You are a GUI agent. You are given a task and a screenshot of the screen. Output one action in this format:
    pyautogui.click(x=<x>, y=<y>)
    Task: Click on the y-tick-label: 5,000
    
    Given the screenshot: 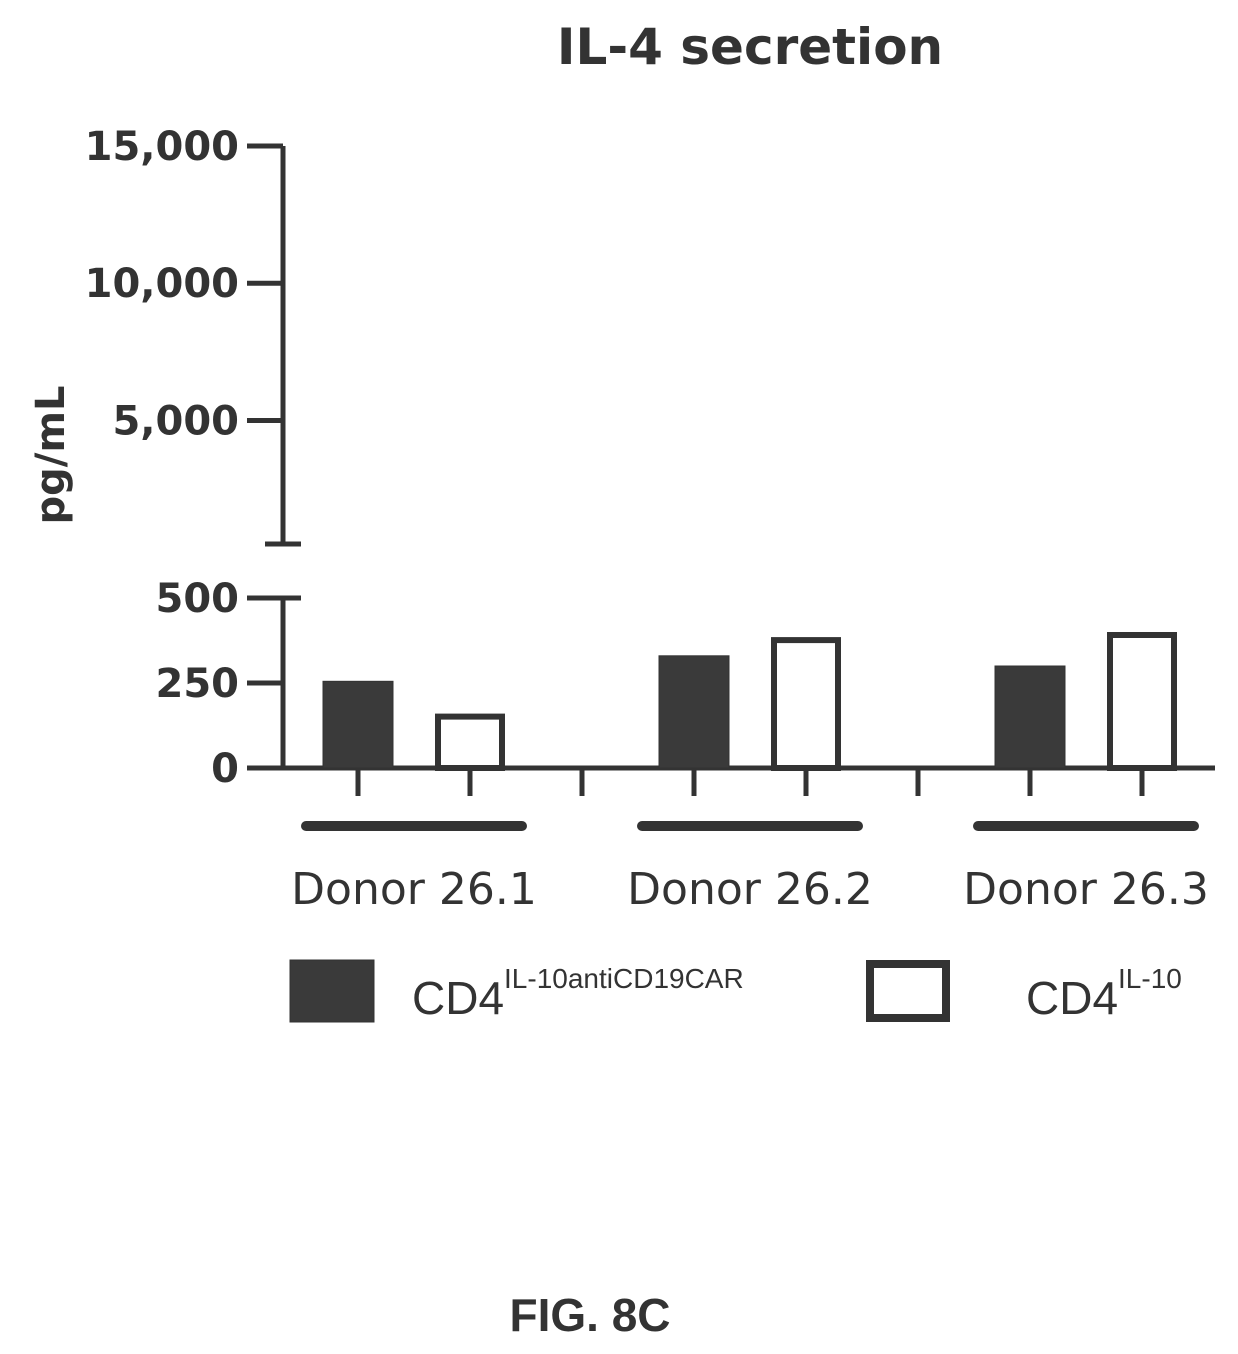 What is the action you would take?
    pyautogui.click(x=175, y=421)
    